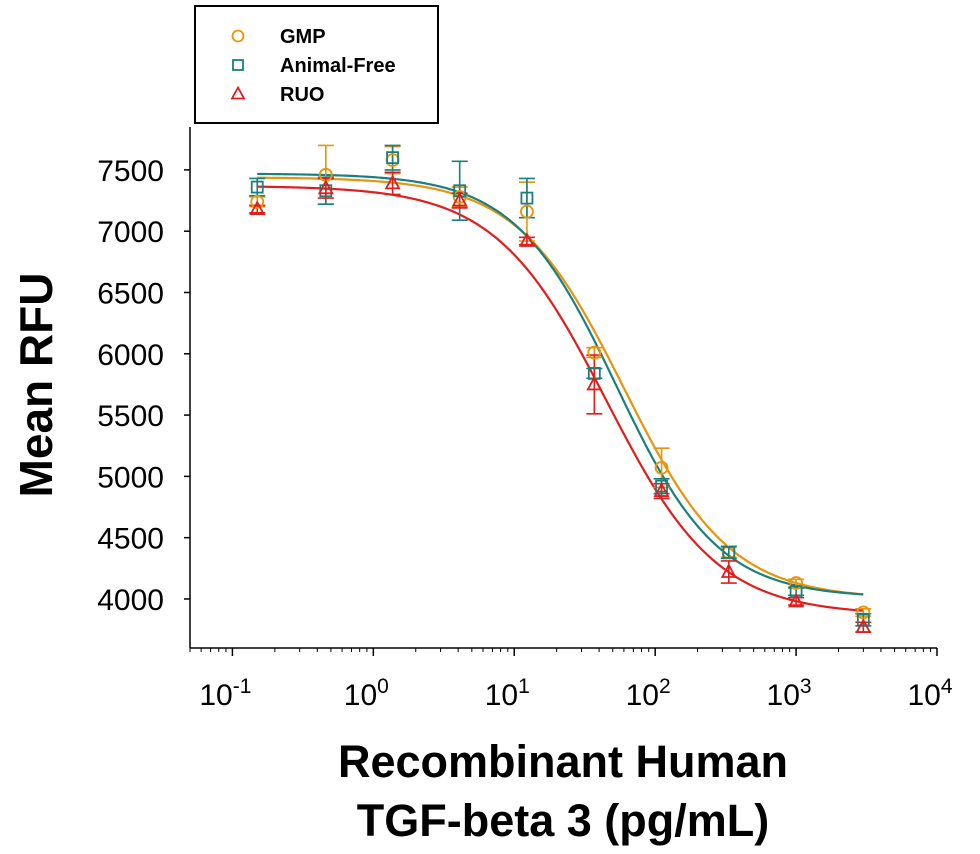  Describe the element at coordinates (303, 37) in the screenshot. I see `legend-label-gmp: GMP` at that location.